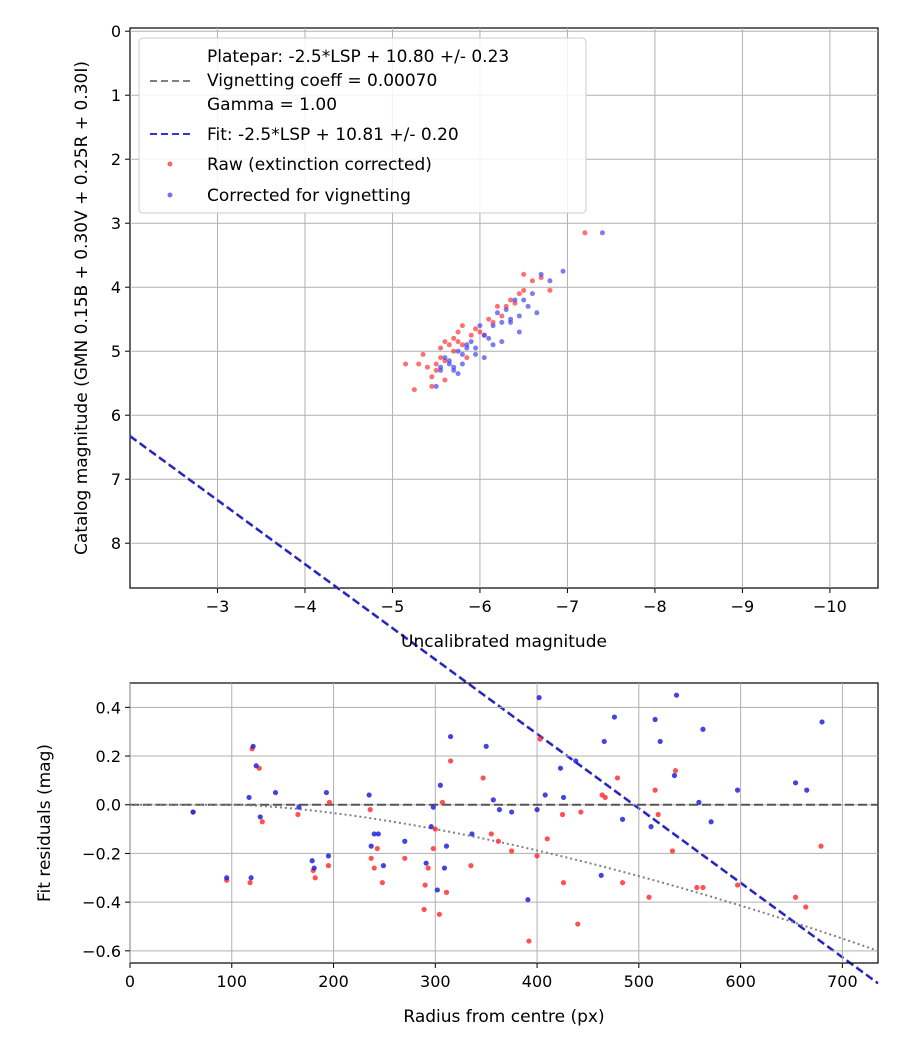 The height and width of the screenshot is (1050, 900). What do you see at coordinates (101, 853) in the screenshot?
I see `bottom-y-tick-label: −0.2` at bounding box center [101, 853].